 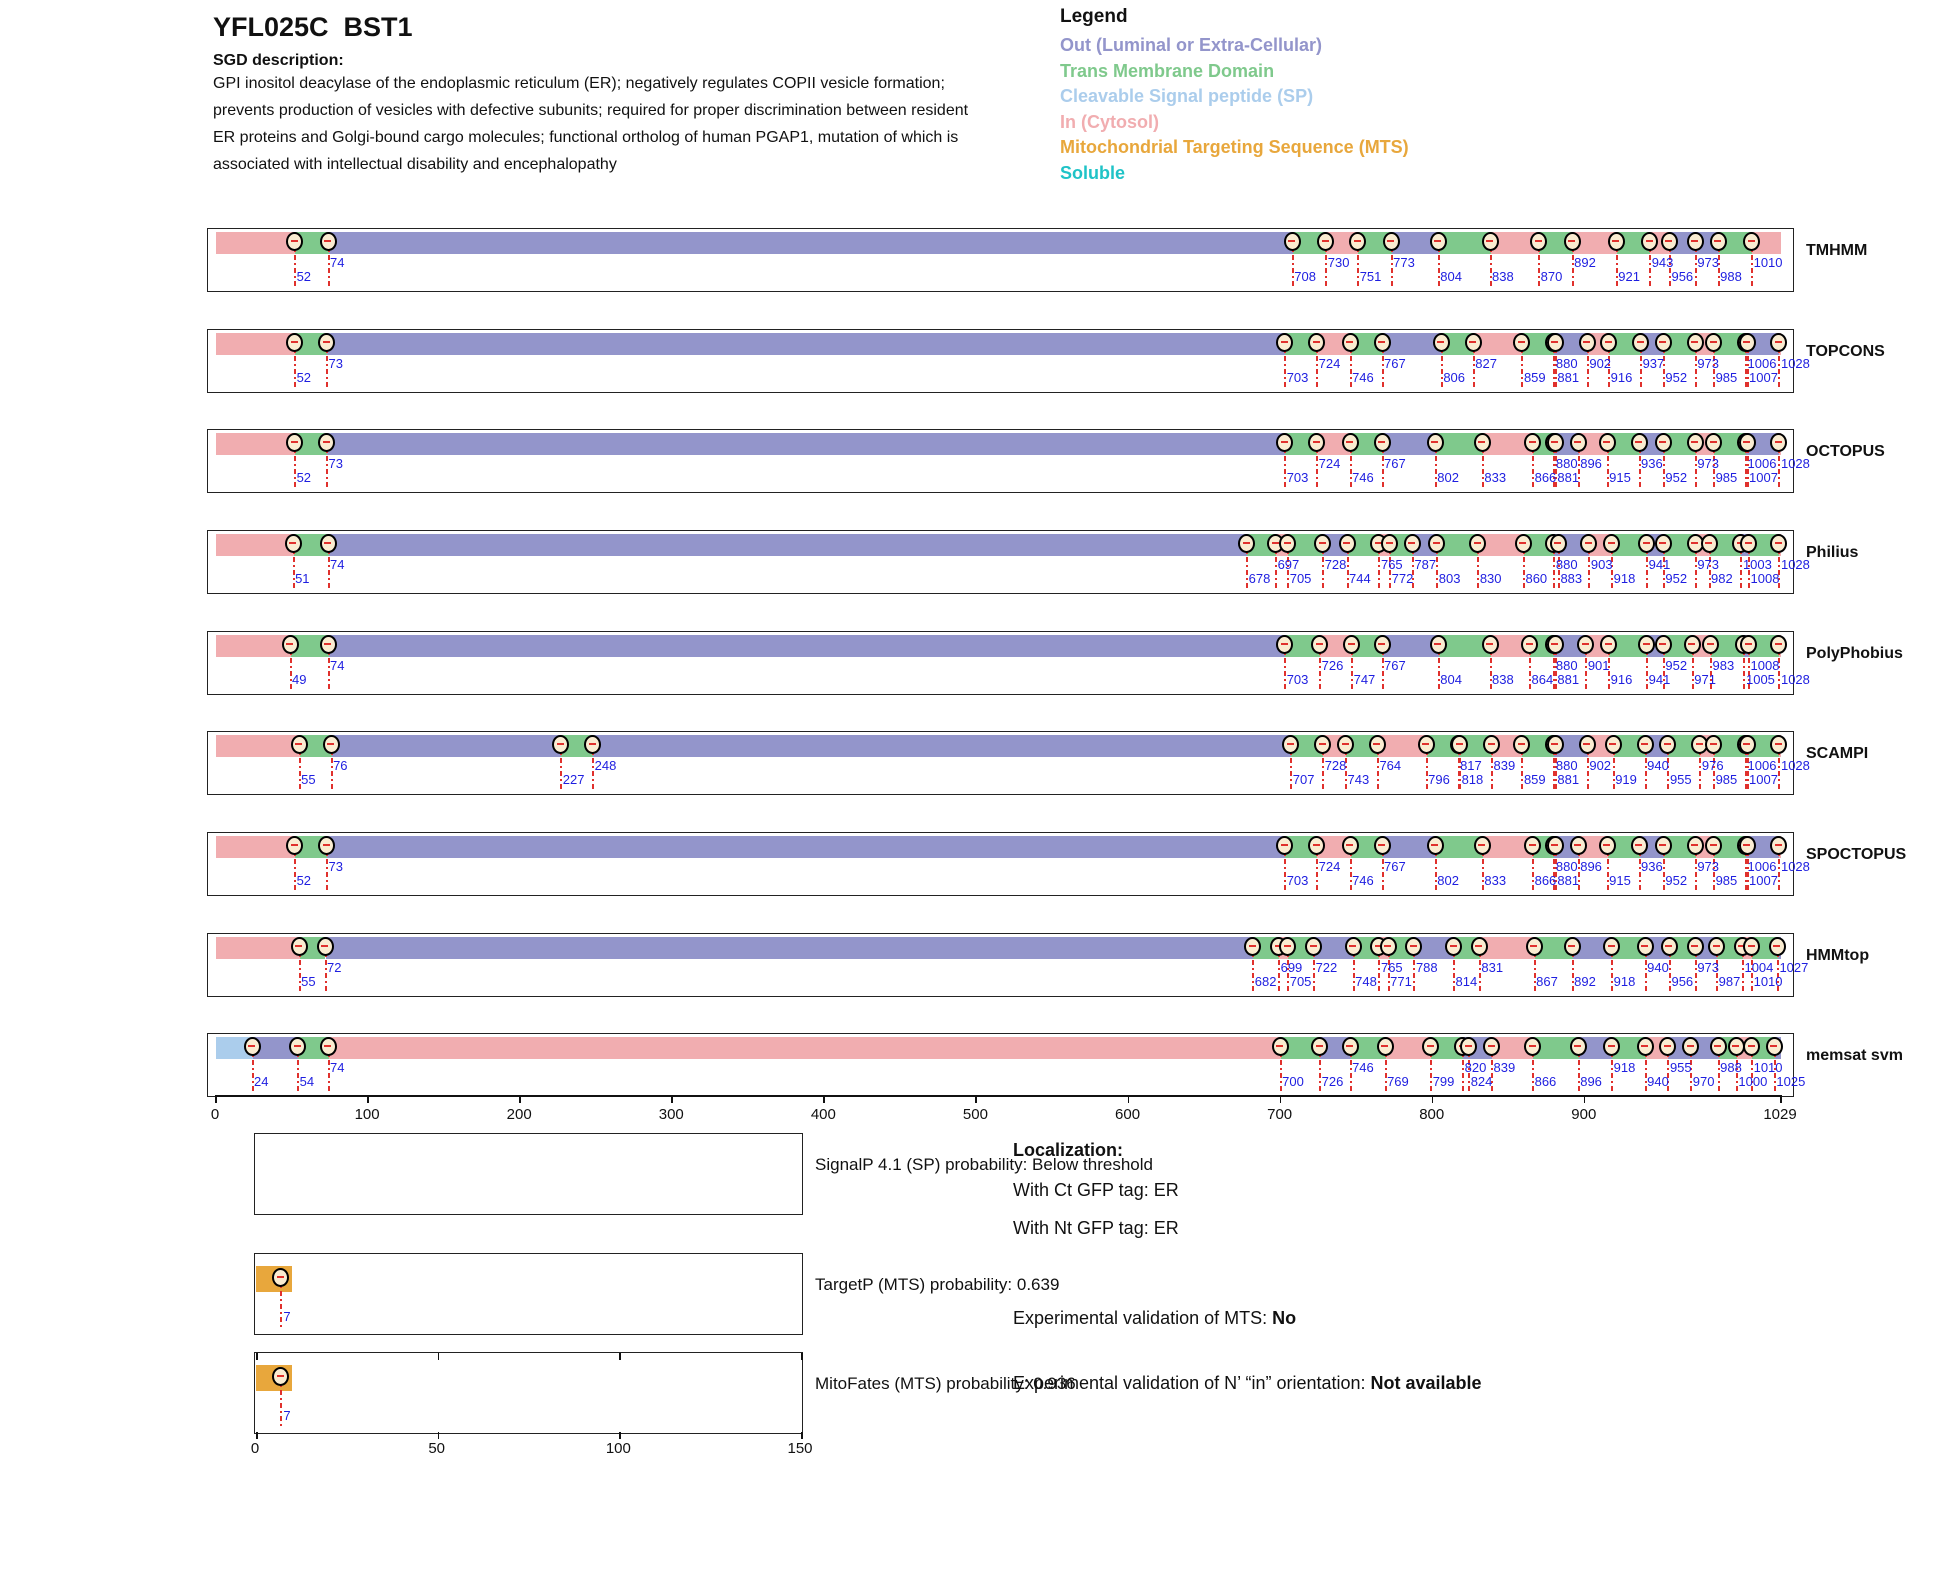 I want to click on boundary-value: 746, so click(x=1363, y=377).